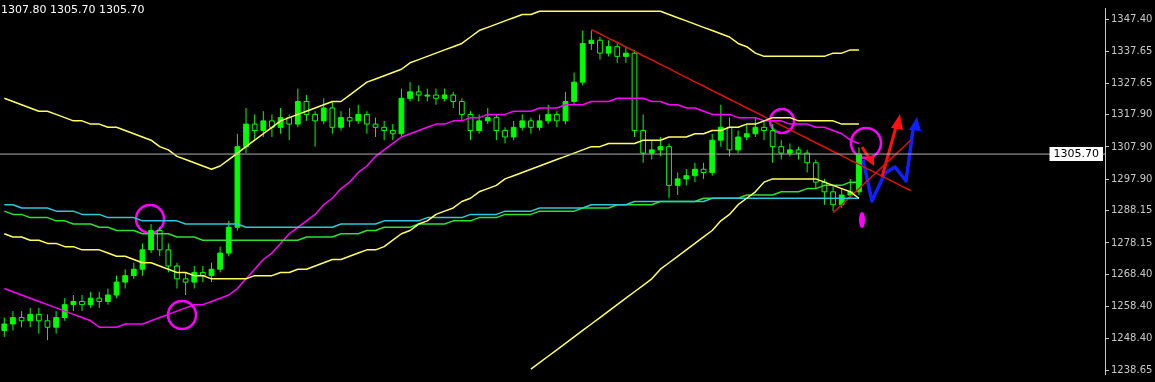  Describe the element at coordinates (1132, 19) in the screenshot. I see `y-tick-label: 1347.40` at that location.